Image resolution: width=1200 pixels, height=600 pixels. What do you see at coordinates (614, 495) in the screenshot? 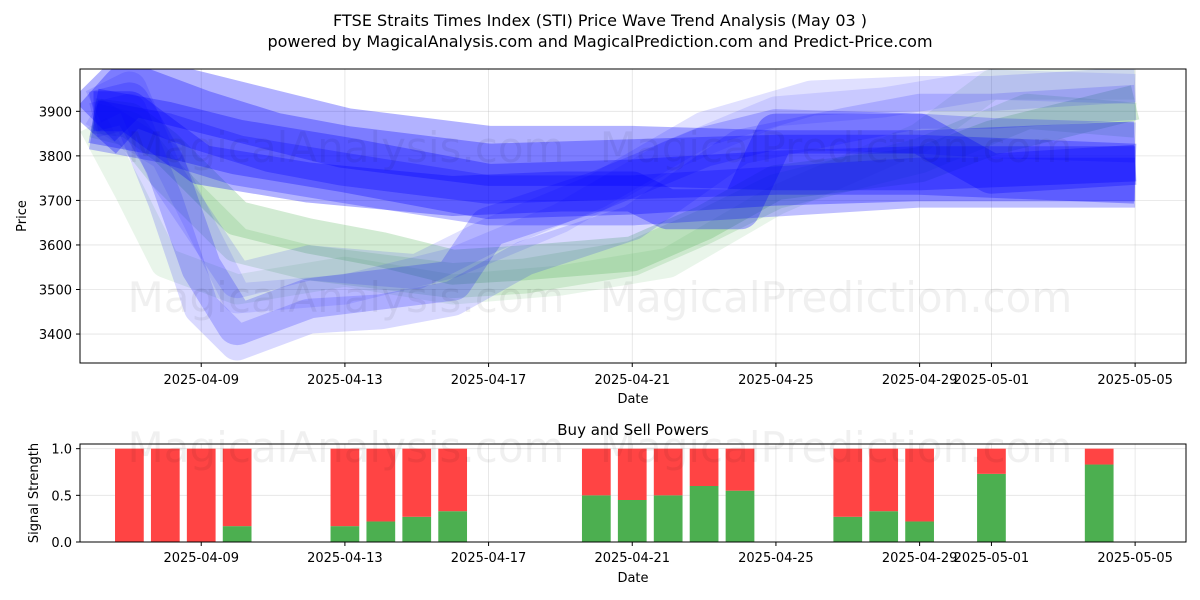
I see `power-bars` at bounding box center [614, 495].